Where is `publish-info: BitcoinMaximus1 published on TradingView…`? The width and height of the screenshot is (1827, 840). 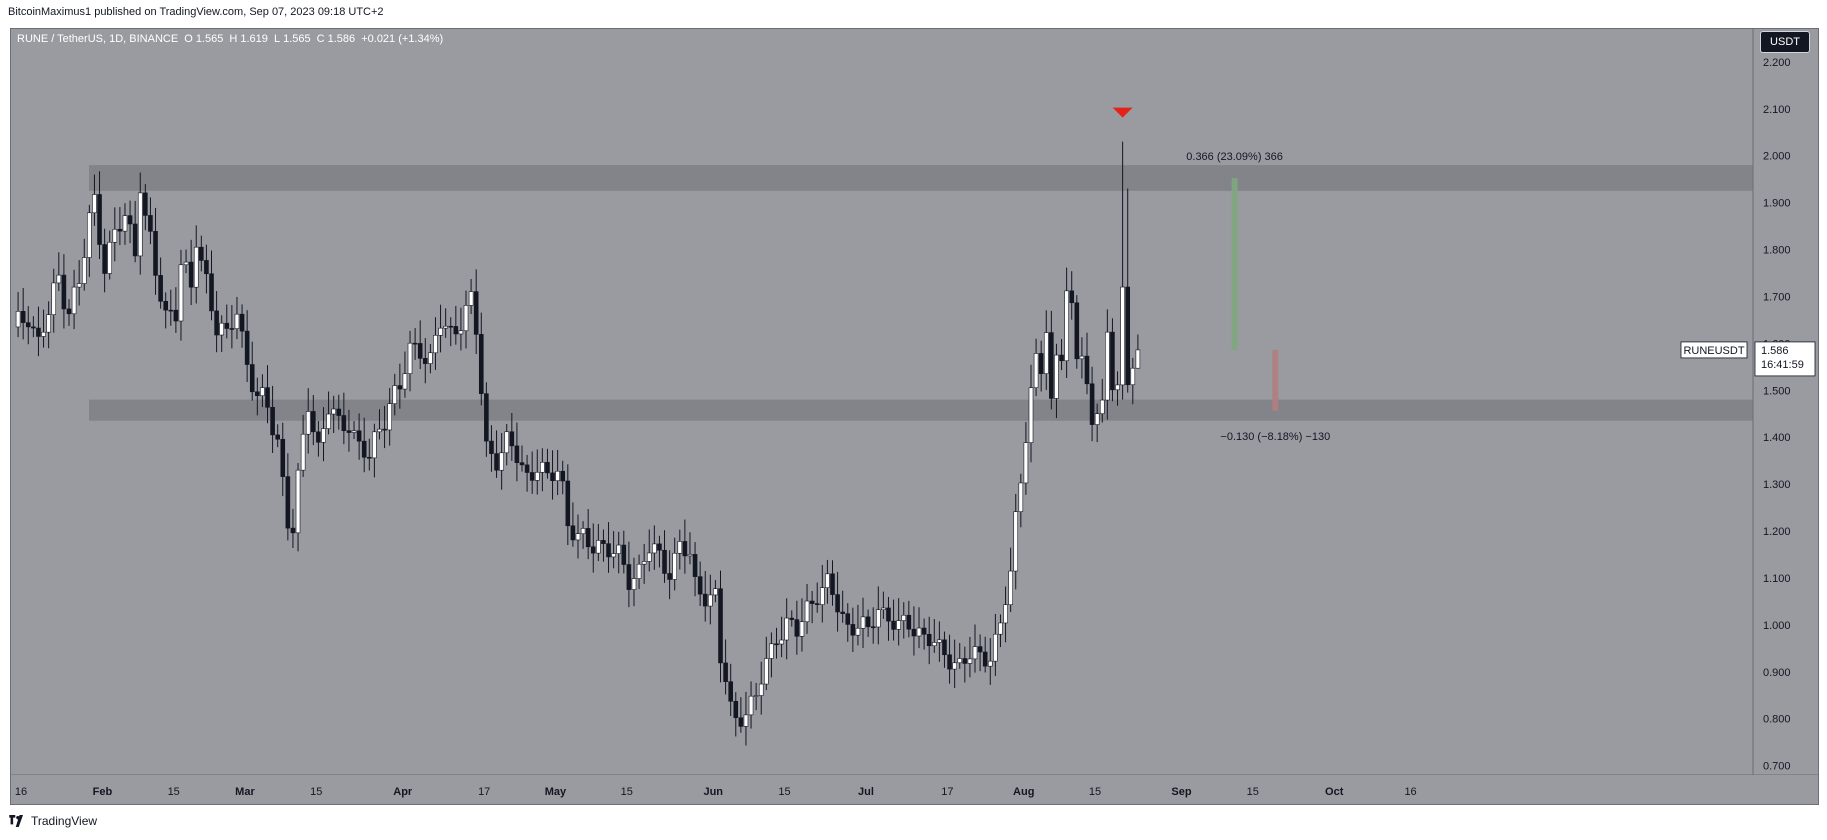 publish-info: BitcoinMaximus1 published on TradingView… is located at coordinates (196, 12).